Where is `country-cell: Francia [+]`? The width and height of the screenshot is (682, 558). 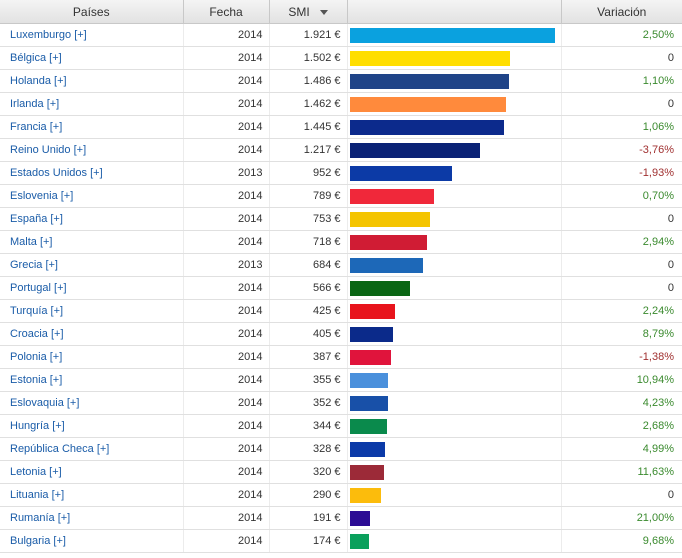
country-cell: Francia [+] is located at coordinates (92, 127).